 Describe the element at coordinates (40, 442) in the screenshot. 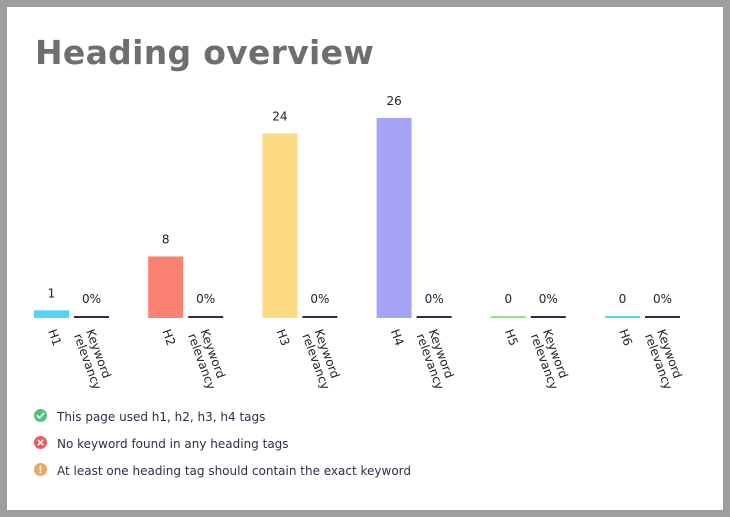

I see `cross-icon` at that location.